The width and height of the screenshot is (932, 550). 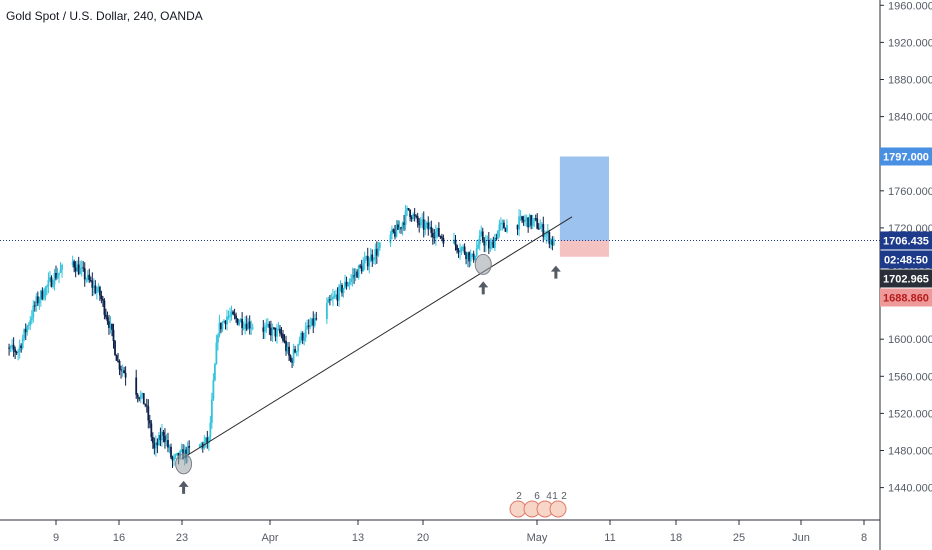 What do you see at coordinates (910, 81) in the screenshot?
I see `price-tick-label: 1880.000` at bounding box center [910, 81].